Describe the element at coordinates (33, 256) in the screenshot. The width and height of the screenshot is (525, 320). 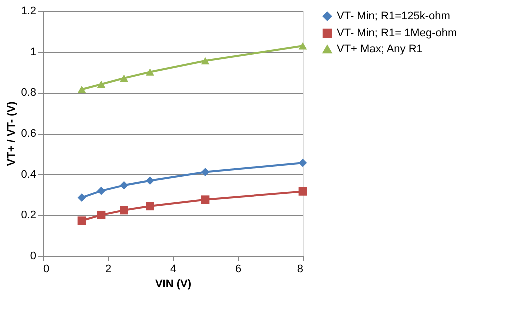
I see `y-tick-label: 0` at that location.